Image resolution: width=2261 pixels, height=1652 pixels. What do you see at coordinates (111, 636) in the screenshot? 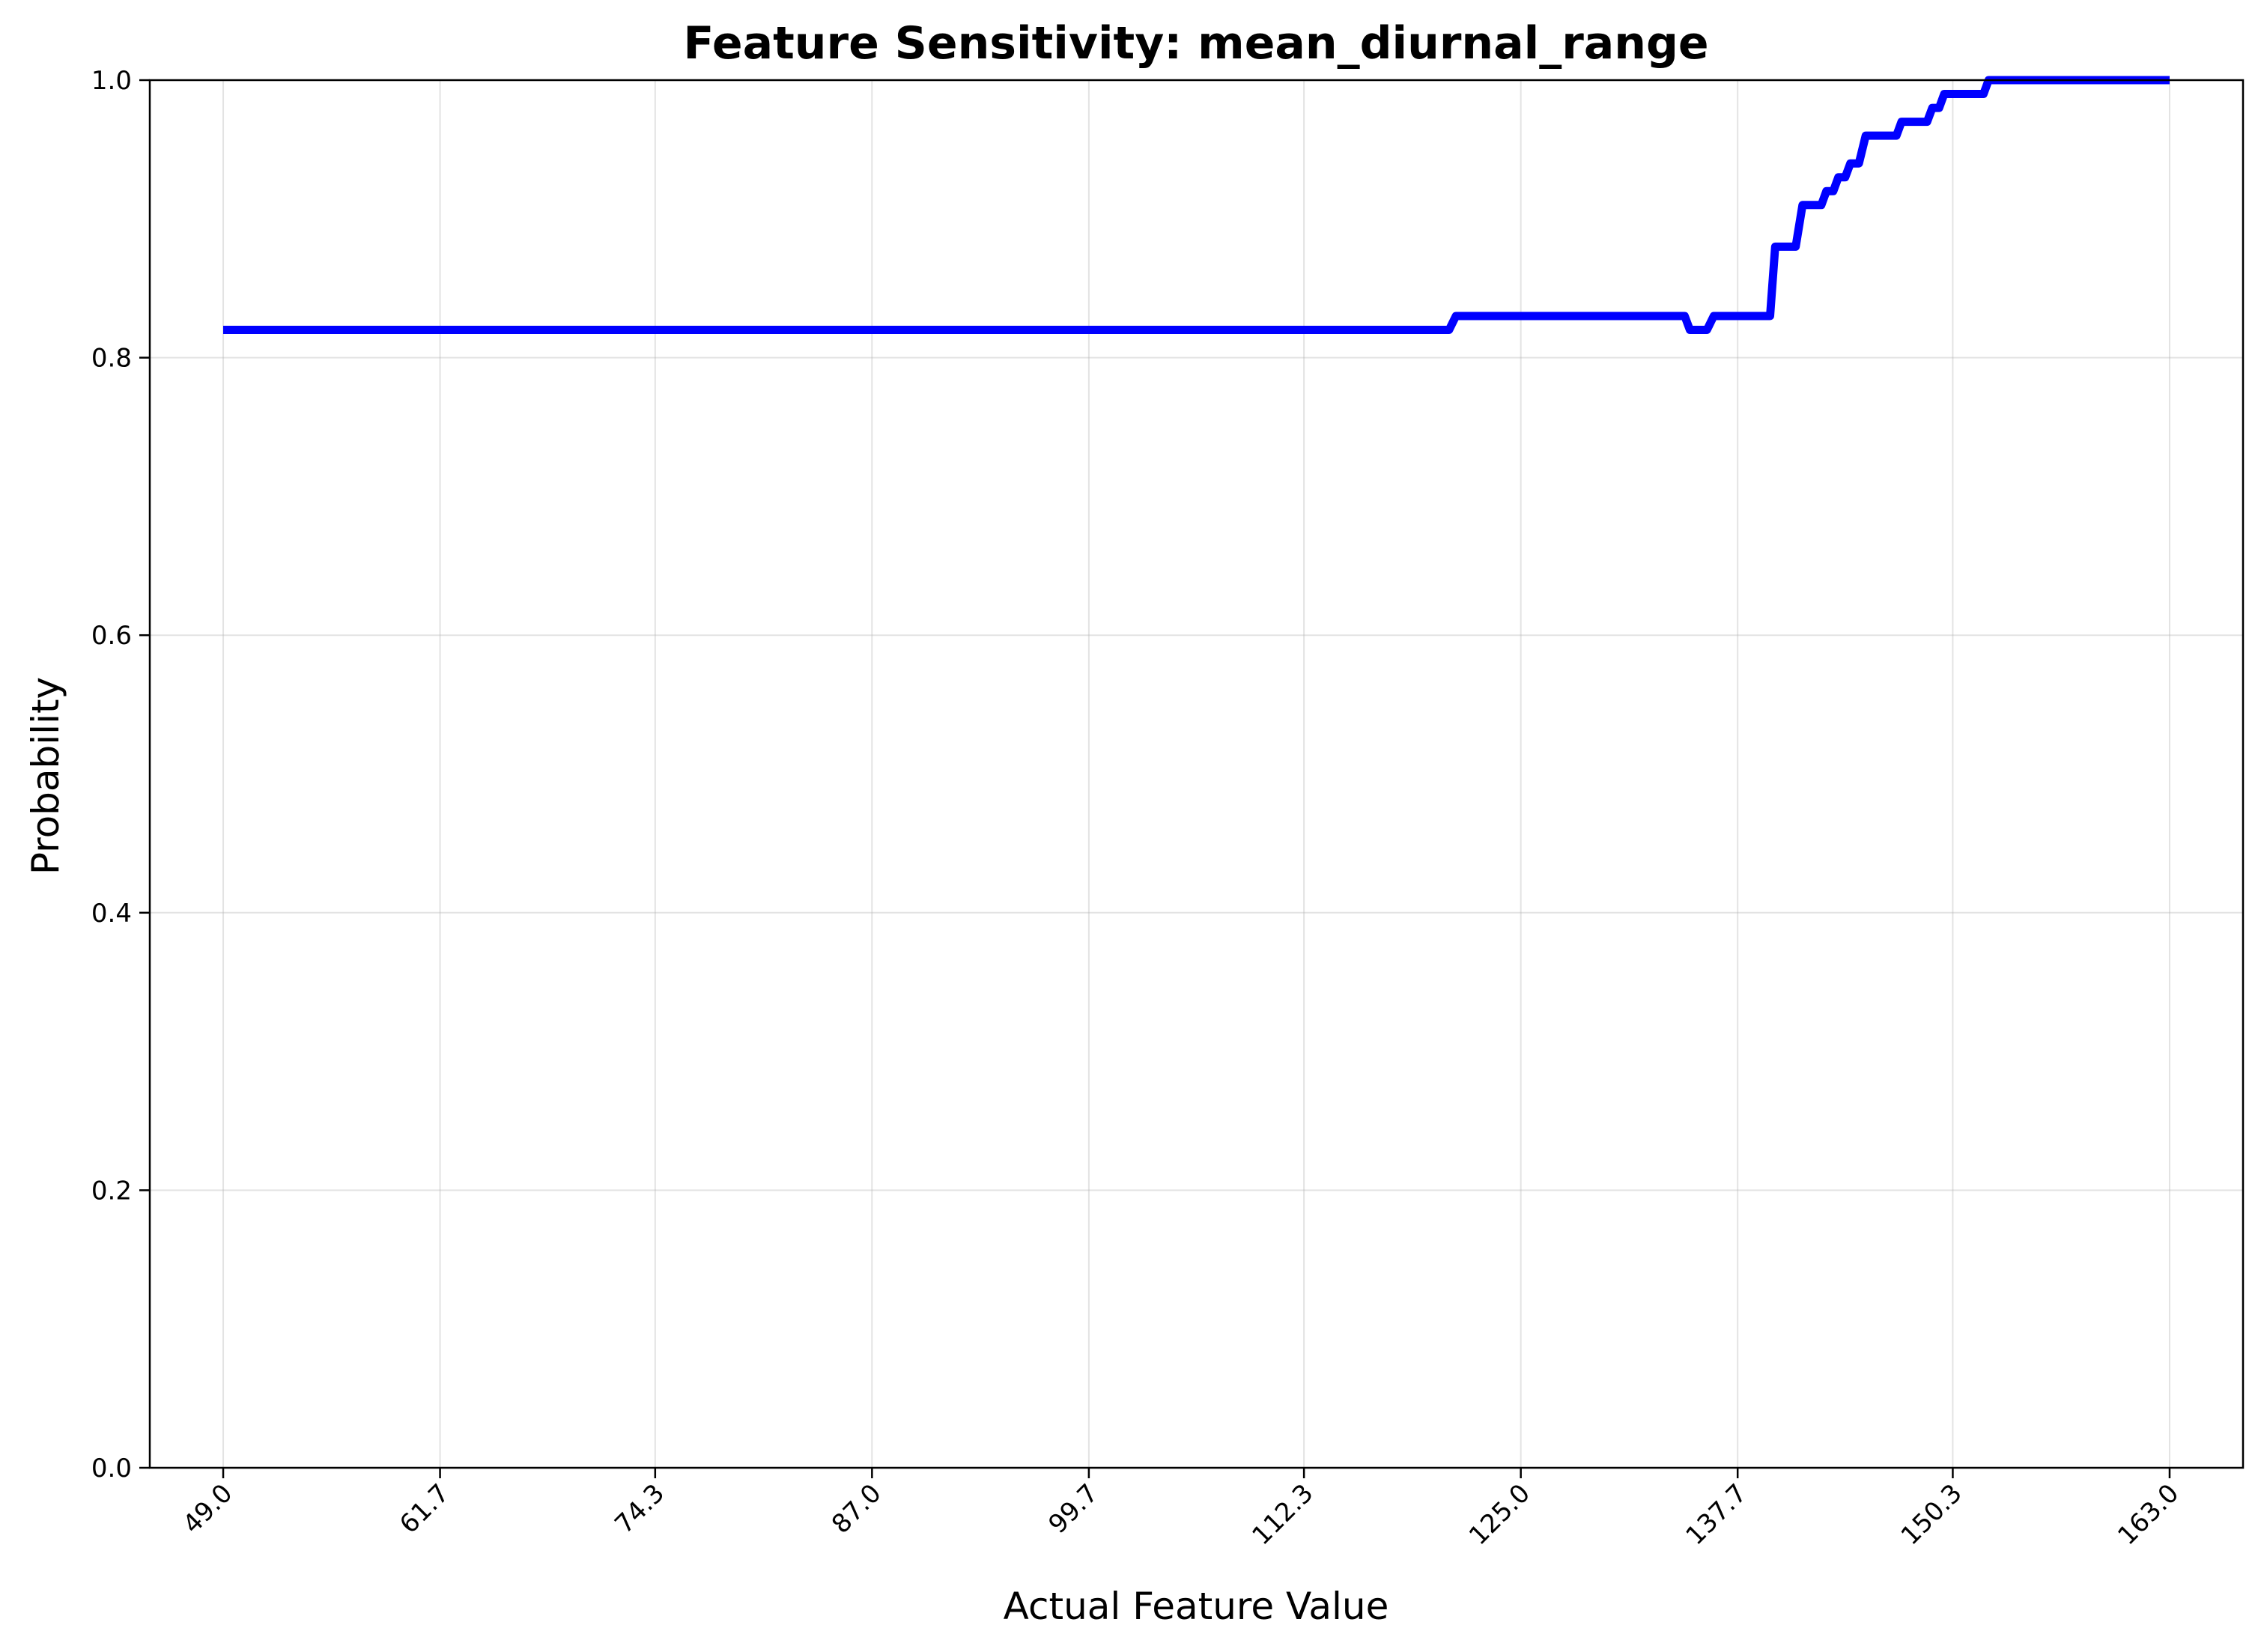
I see `y-tick-label: 0.6` at bounding box center [111, 636].